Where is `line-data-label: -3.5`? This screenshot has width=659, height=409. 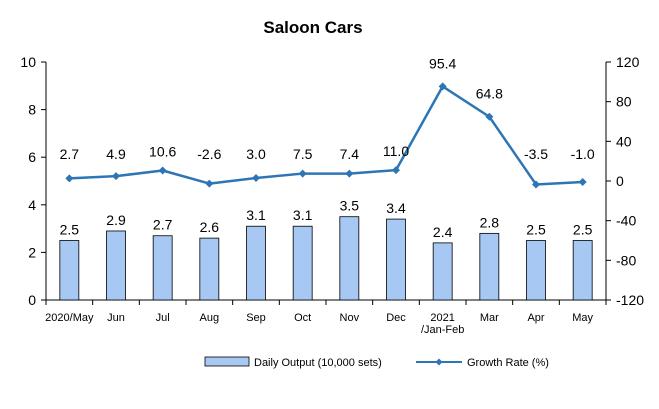 line-data-label: -3.5 is located at coordinates (536, 154).